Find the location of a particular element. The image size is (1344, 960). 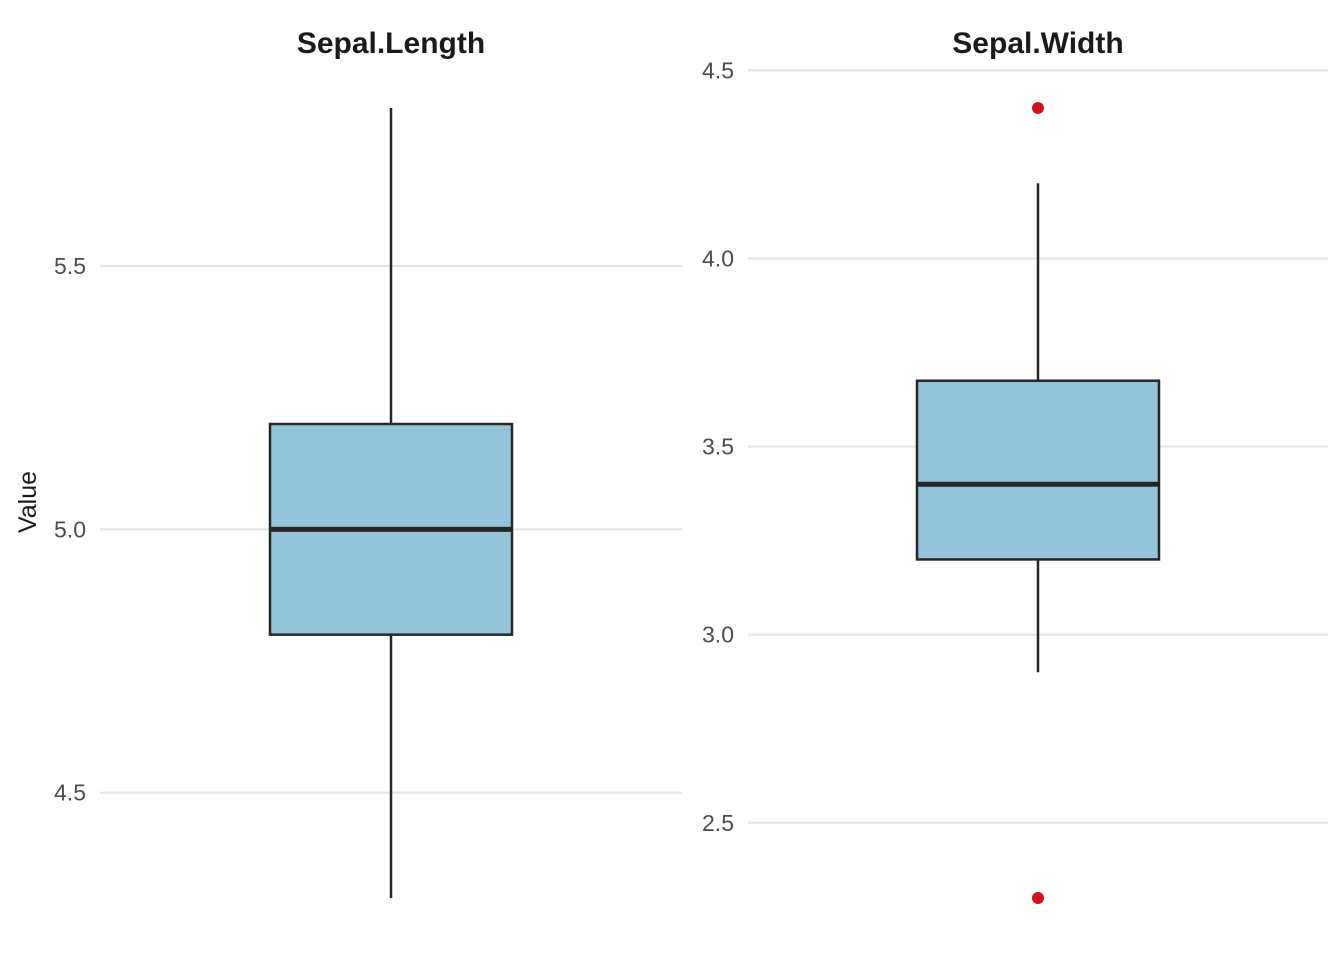

iqr-box is located at coordinates (1038, 470).